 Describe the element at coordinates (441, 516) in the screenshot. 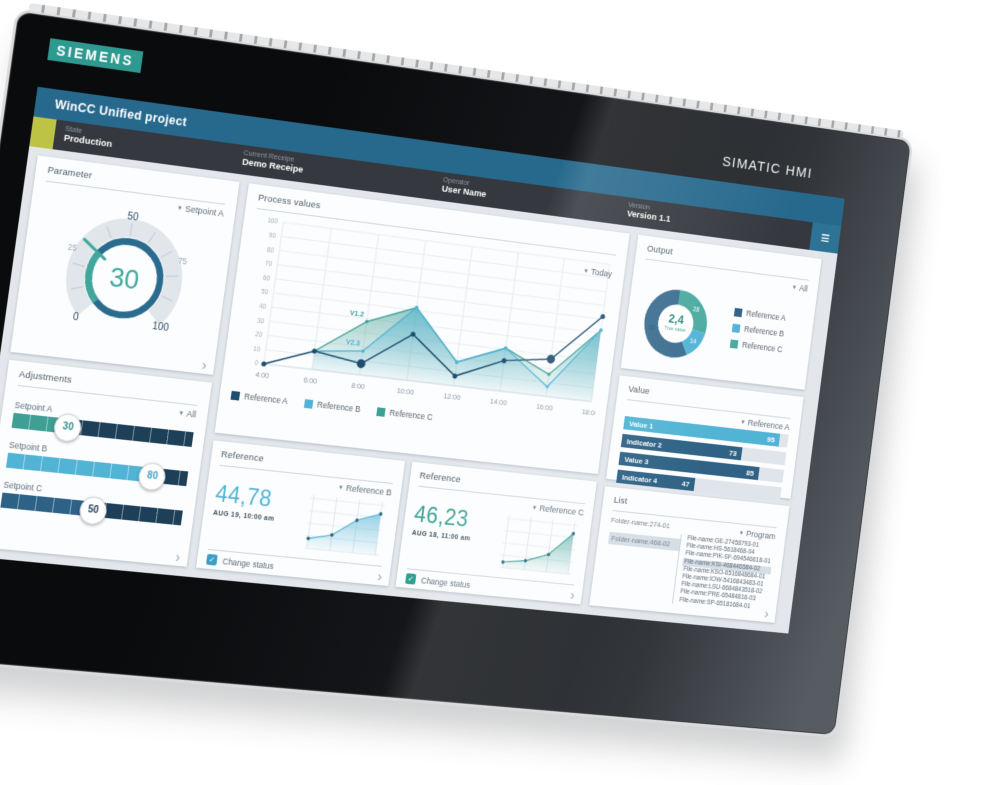

I see `reference-value: 46,23` at that location.